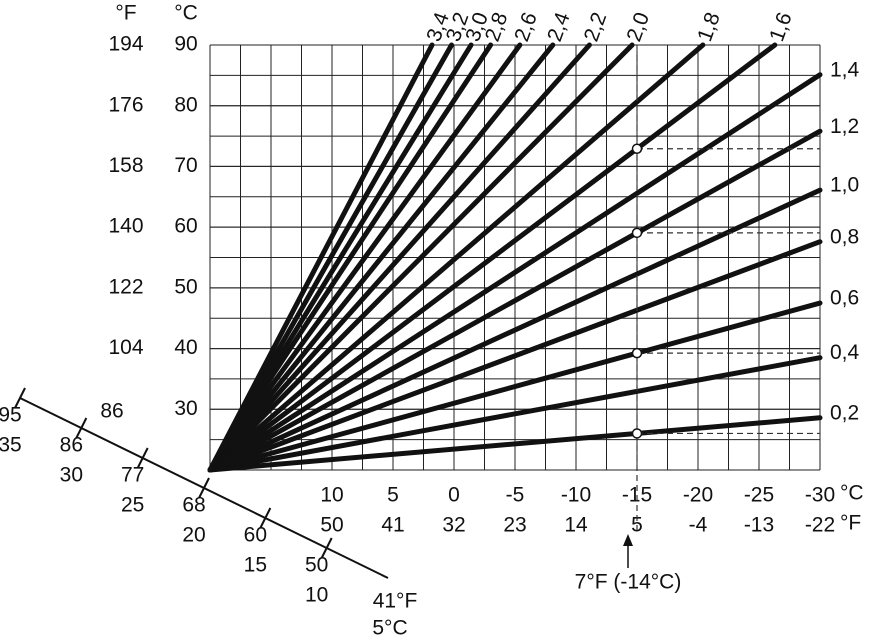 This screenshot has width=872, height=639. I want to click on x-tick-label: -5, so click(515, 495).